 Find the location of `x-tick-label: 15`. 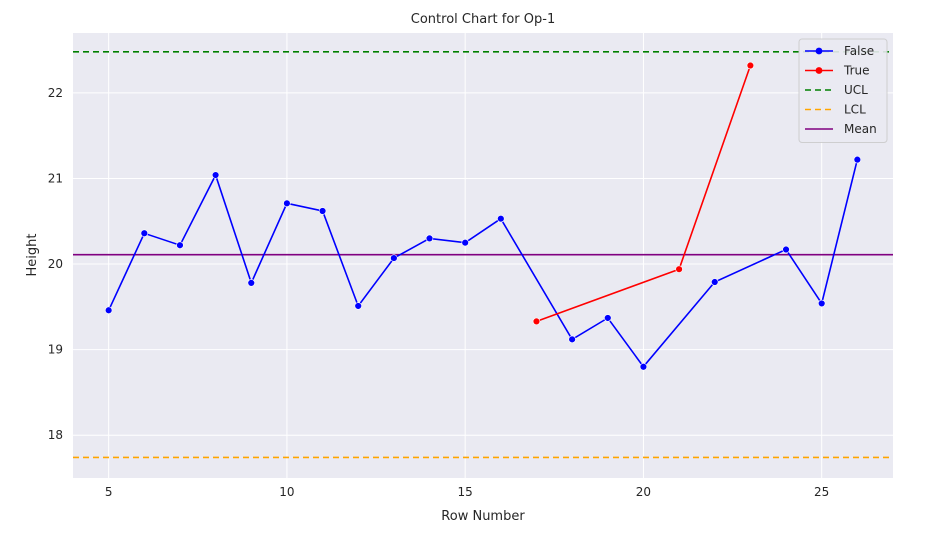

x-tick-label: 15 is located at coordinates (465, 492).